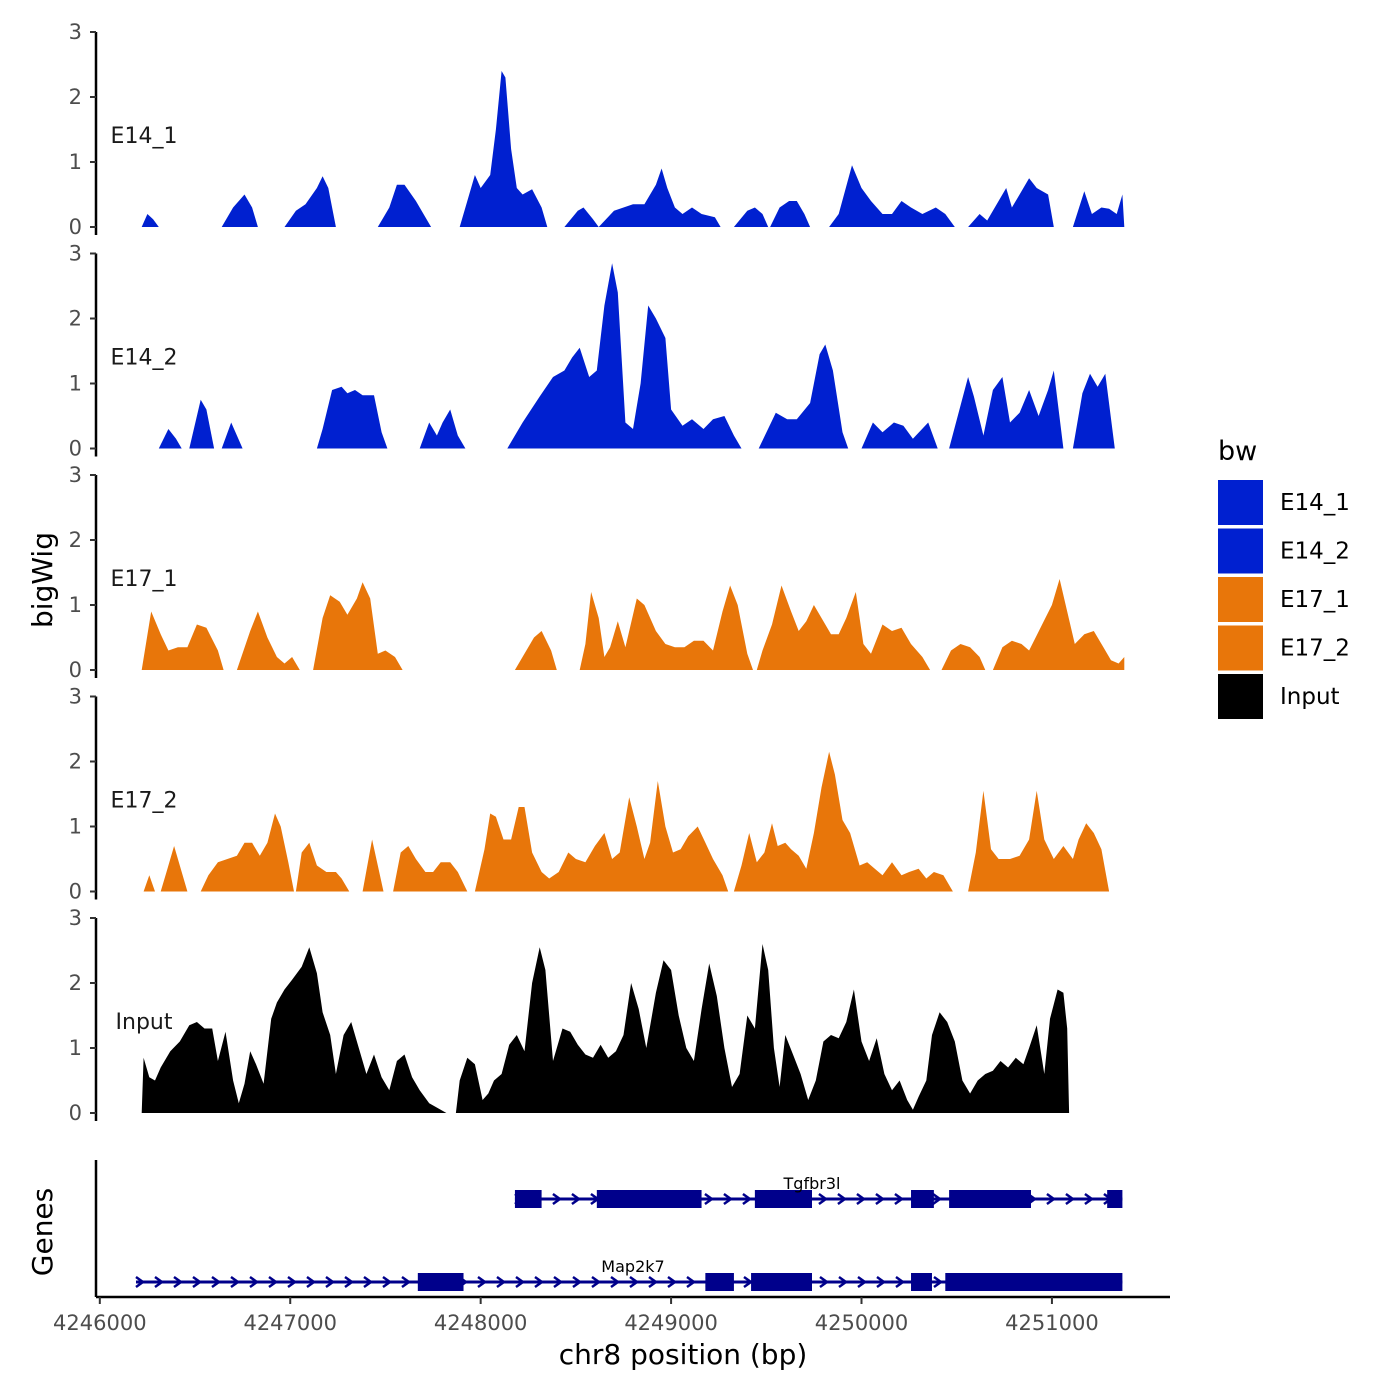  I want to click on legend-entry-e14-1: E14_1, so click(1284, 502).